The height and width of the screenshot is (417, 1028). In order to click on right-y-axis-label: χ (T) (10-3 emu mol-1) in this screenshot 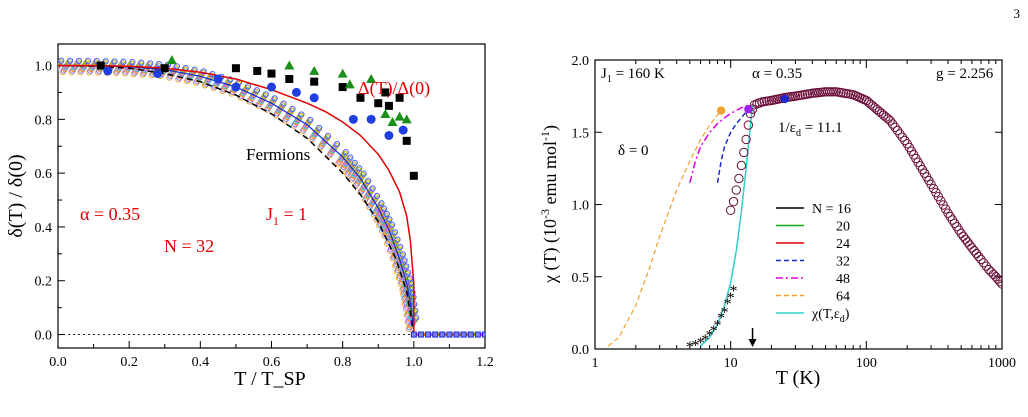, I will do `click(549, 204)`.